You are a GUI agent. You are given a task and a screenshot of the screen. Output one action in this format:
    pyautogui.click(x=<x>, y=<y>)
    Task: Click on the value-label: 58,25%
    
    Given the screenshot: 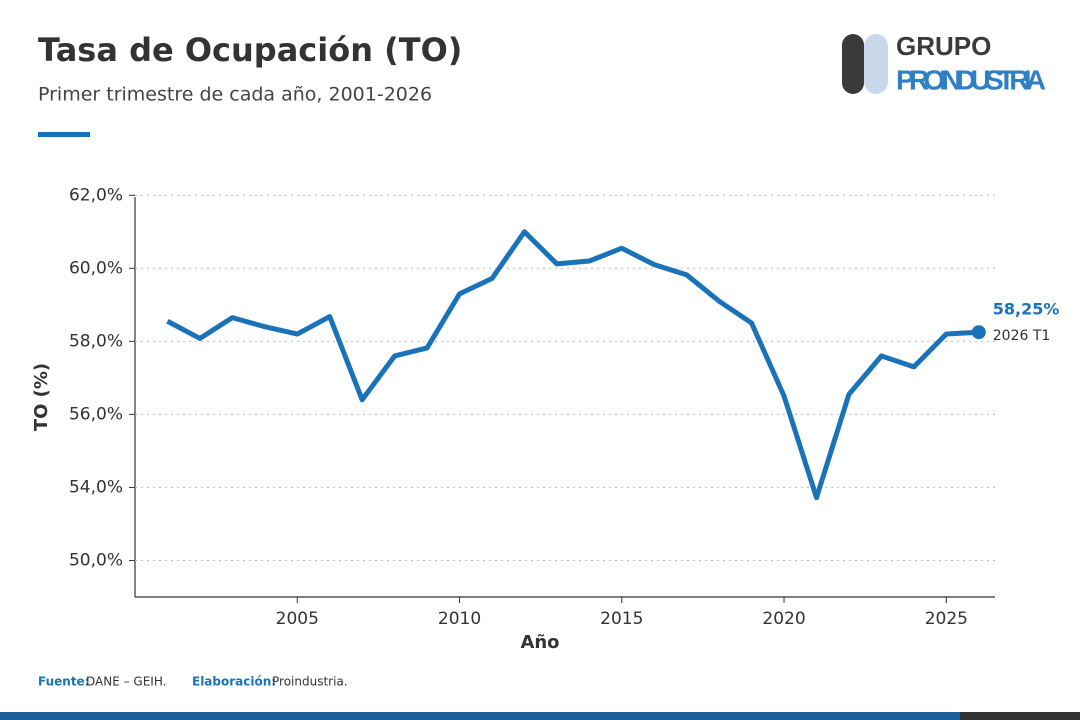 What is the action you would take?
    pyautogui.click(x=1026, y=309)
    